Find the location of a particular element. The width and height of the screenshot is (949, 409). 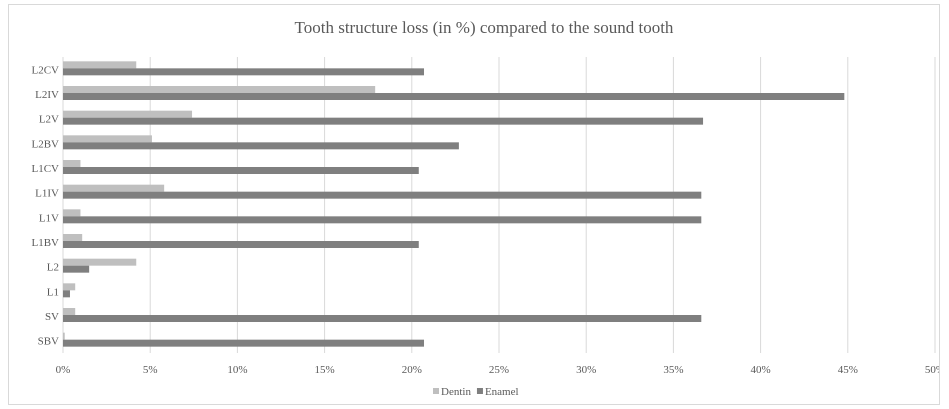

category-label: SBV is located at coordinates (48, 342).